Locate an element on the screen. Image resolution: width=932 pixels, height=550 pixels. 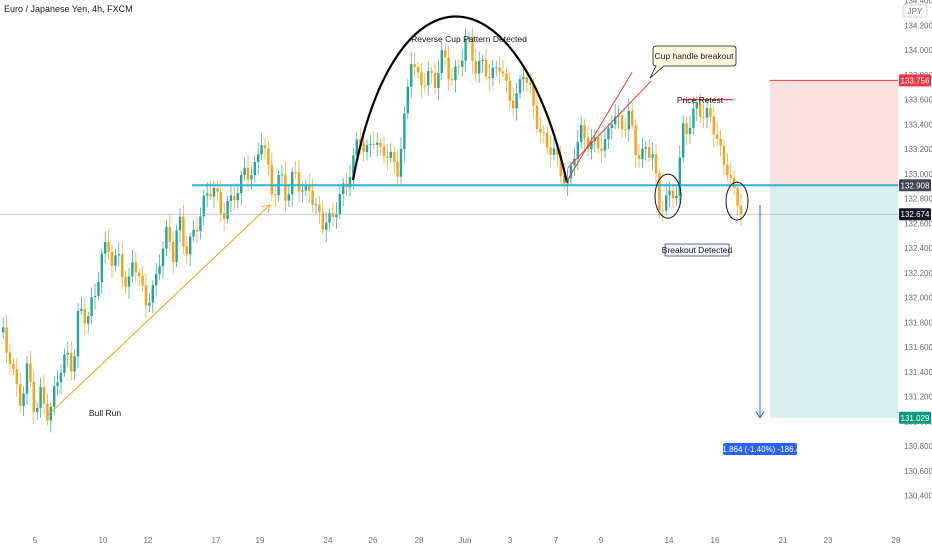
time-tick-label: 26 is located at coordinates (373, 540).